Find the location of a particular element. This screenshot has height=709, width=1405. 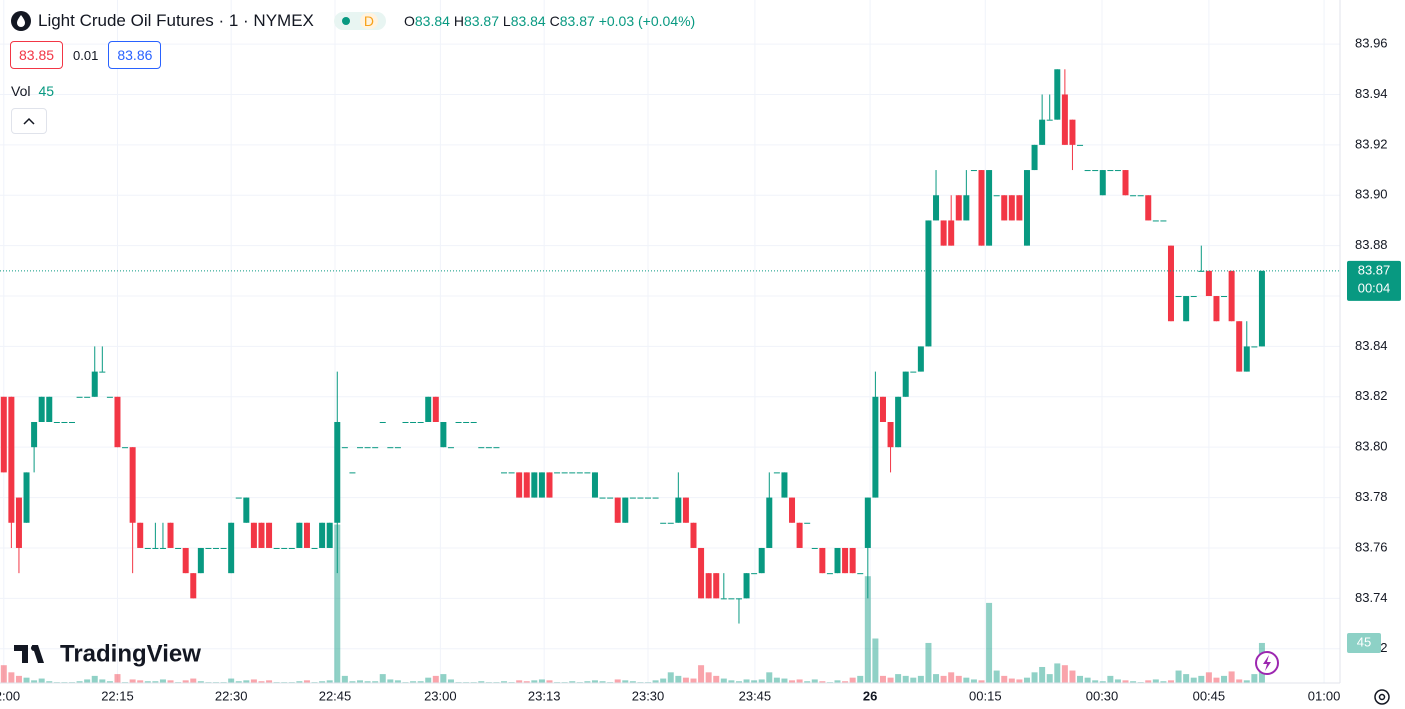

low: 83.84 is located at coordinates (528, 21).